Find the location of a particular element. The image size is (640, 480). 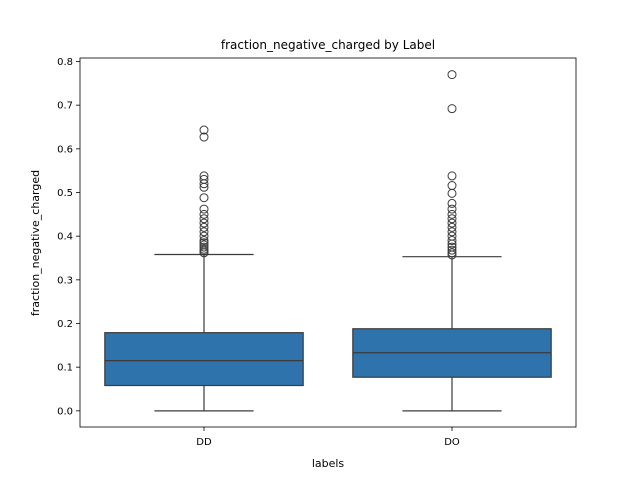

y-tick-label: 0.5 is located at coordinates (65, 193).